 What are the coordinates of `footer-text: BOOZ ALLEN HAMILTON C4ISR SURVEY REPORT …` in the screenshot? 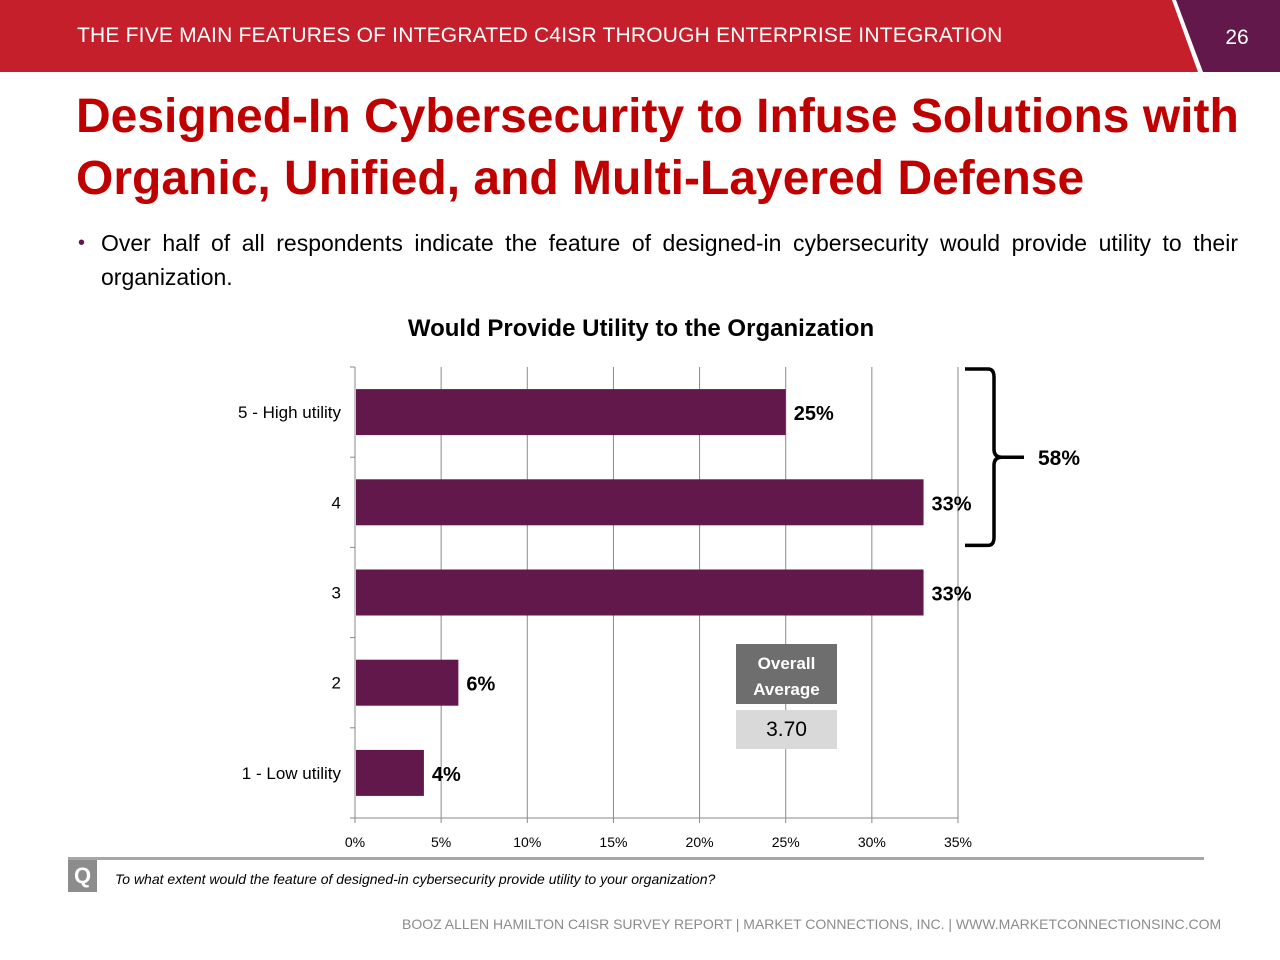 It's located at (812, 924).